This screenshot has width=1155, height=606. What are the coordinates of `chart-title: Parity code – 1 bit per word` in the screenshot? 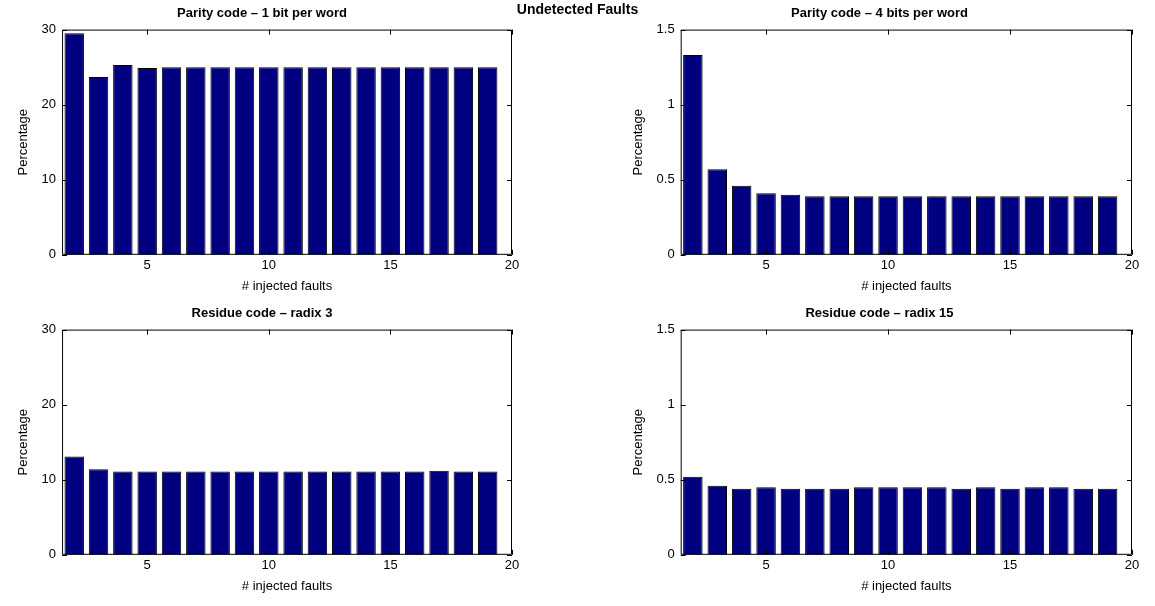 It's located at (262, 13).